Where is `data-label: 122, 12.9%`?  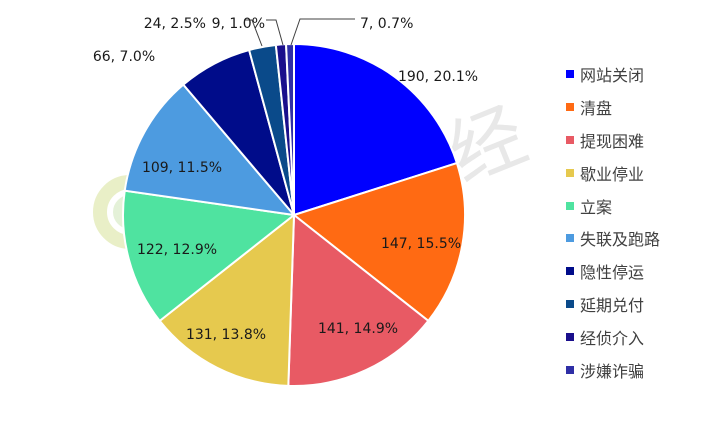 data-label: 122, 12.9% is located at coordinates (177, 250).